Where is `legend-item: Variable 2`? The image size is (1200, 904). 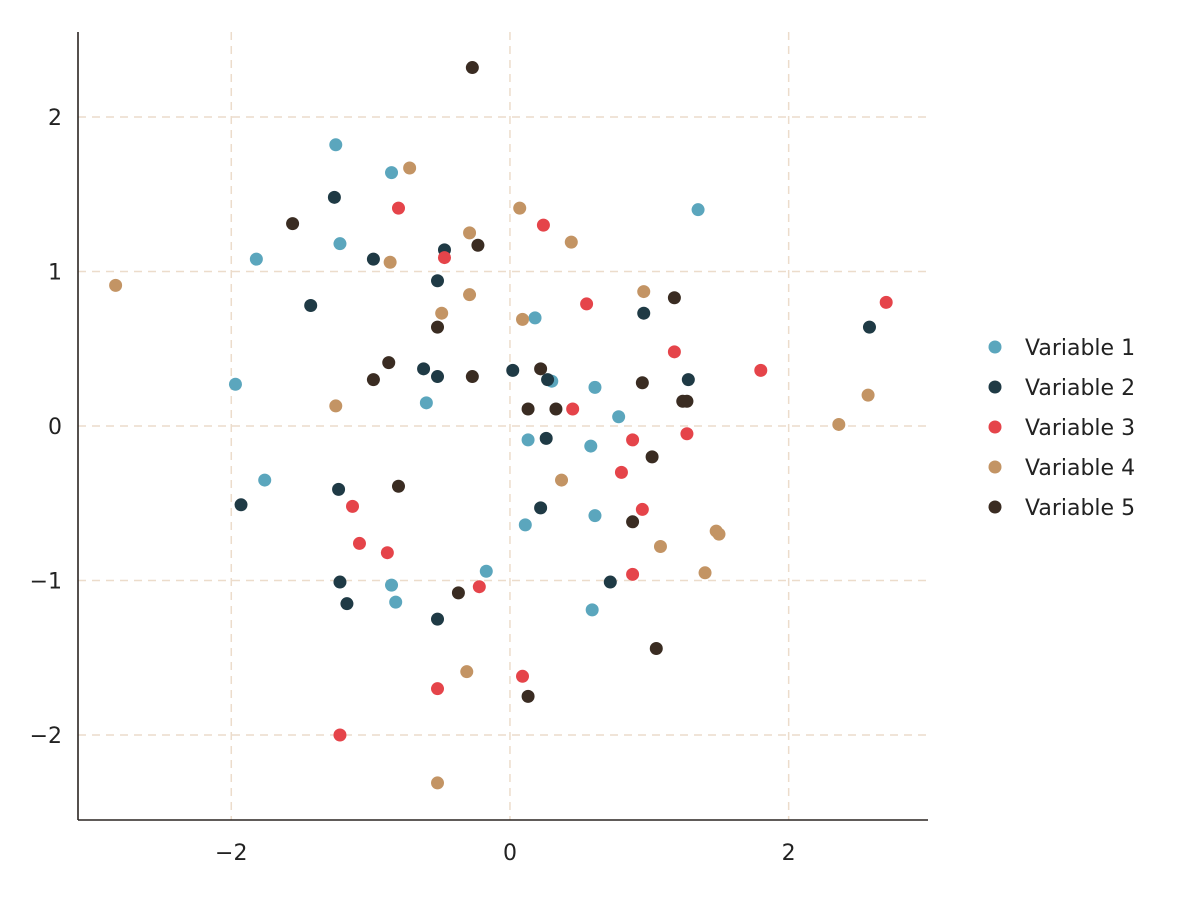
legend-item: Variable 2 is located at coordinates (1061, 388).